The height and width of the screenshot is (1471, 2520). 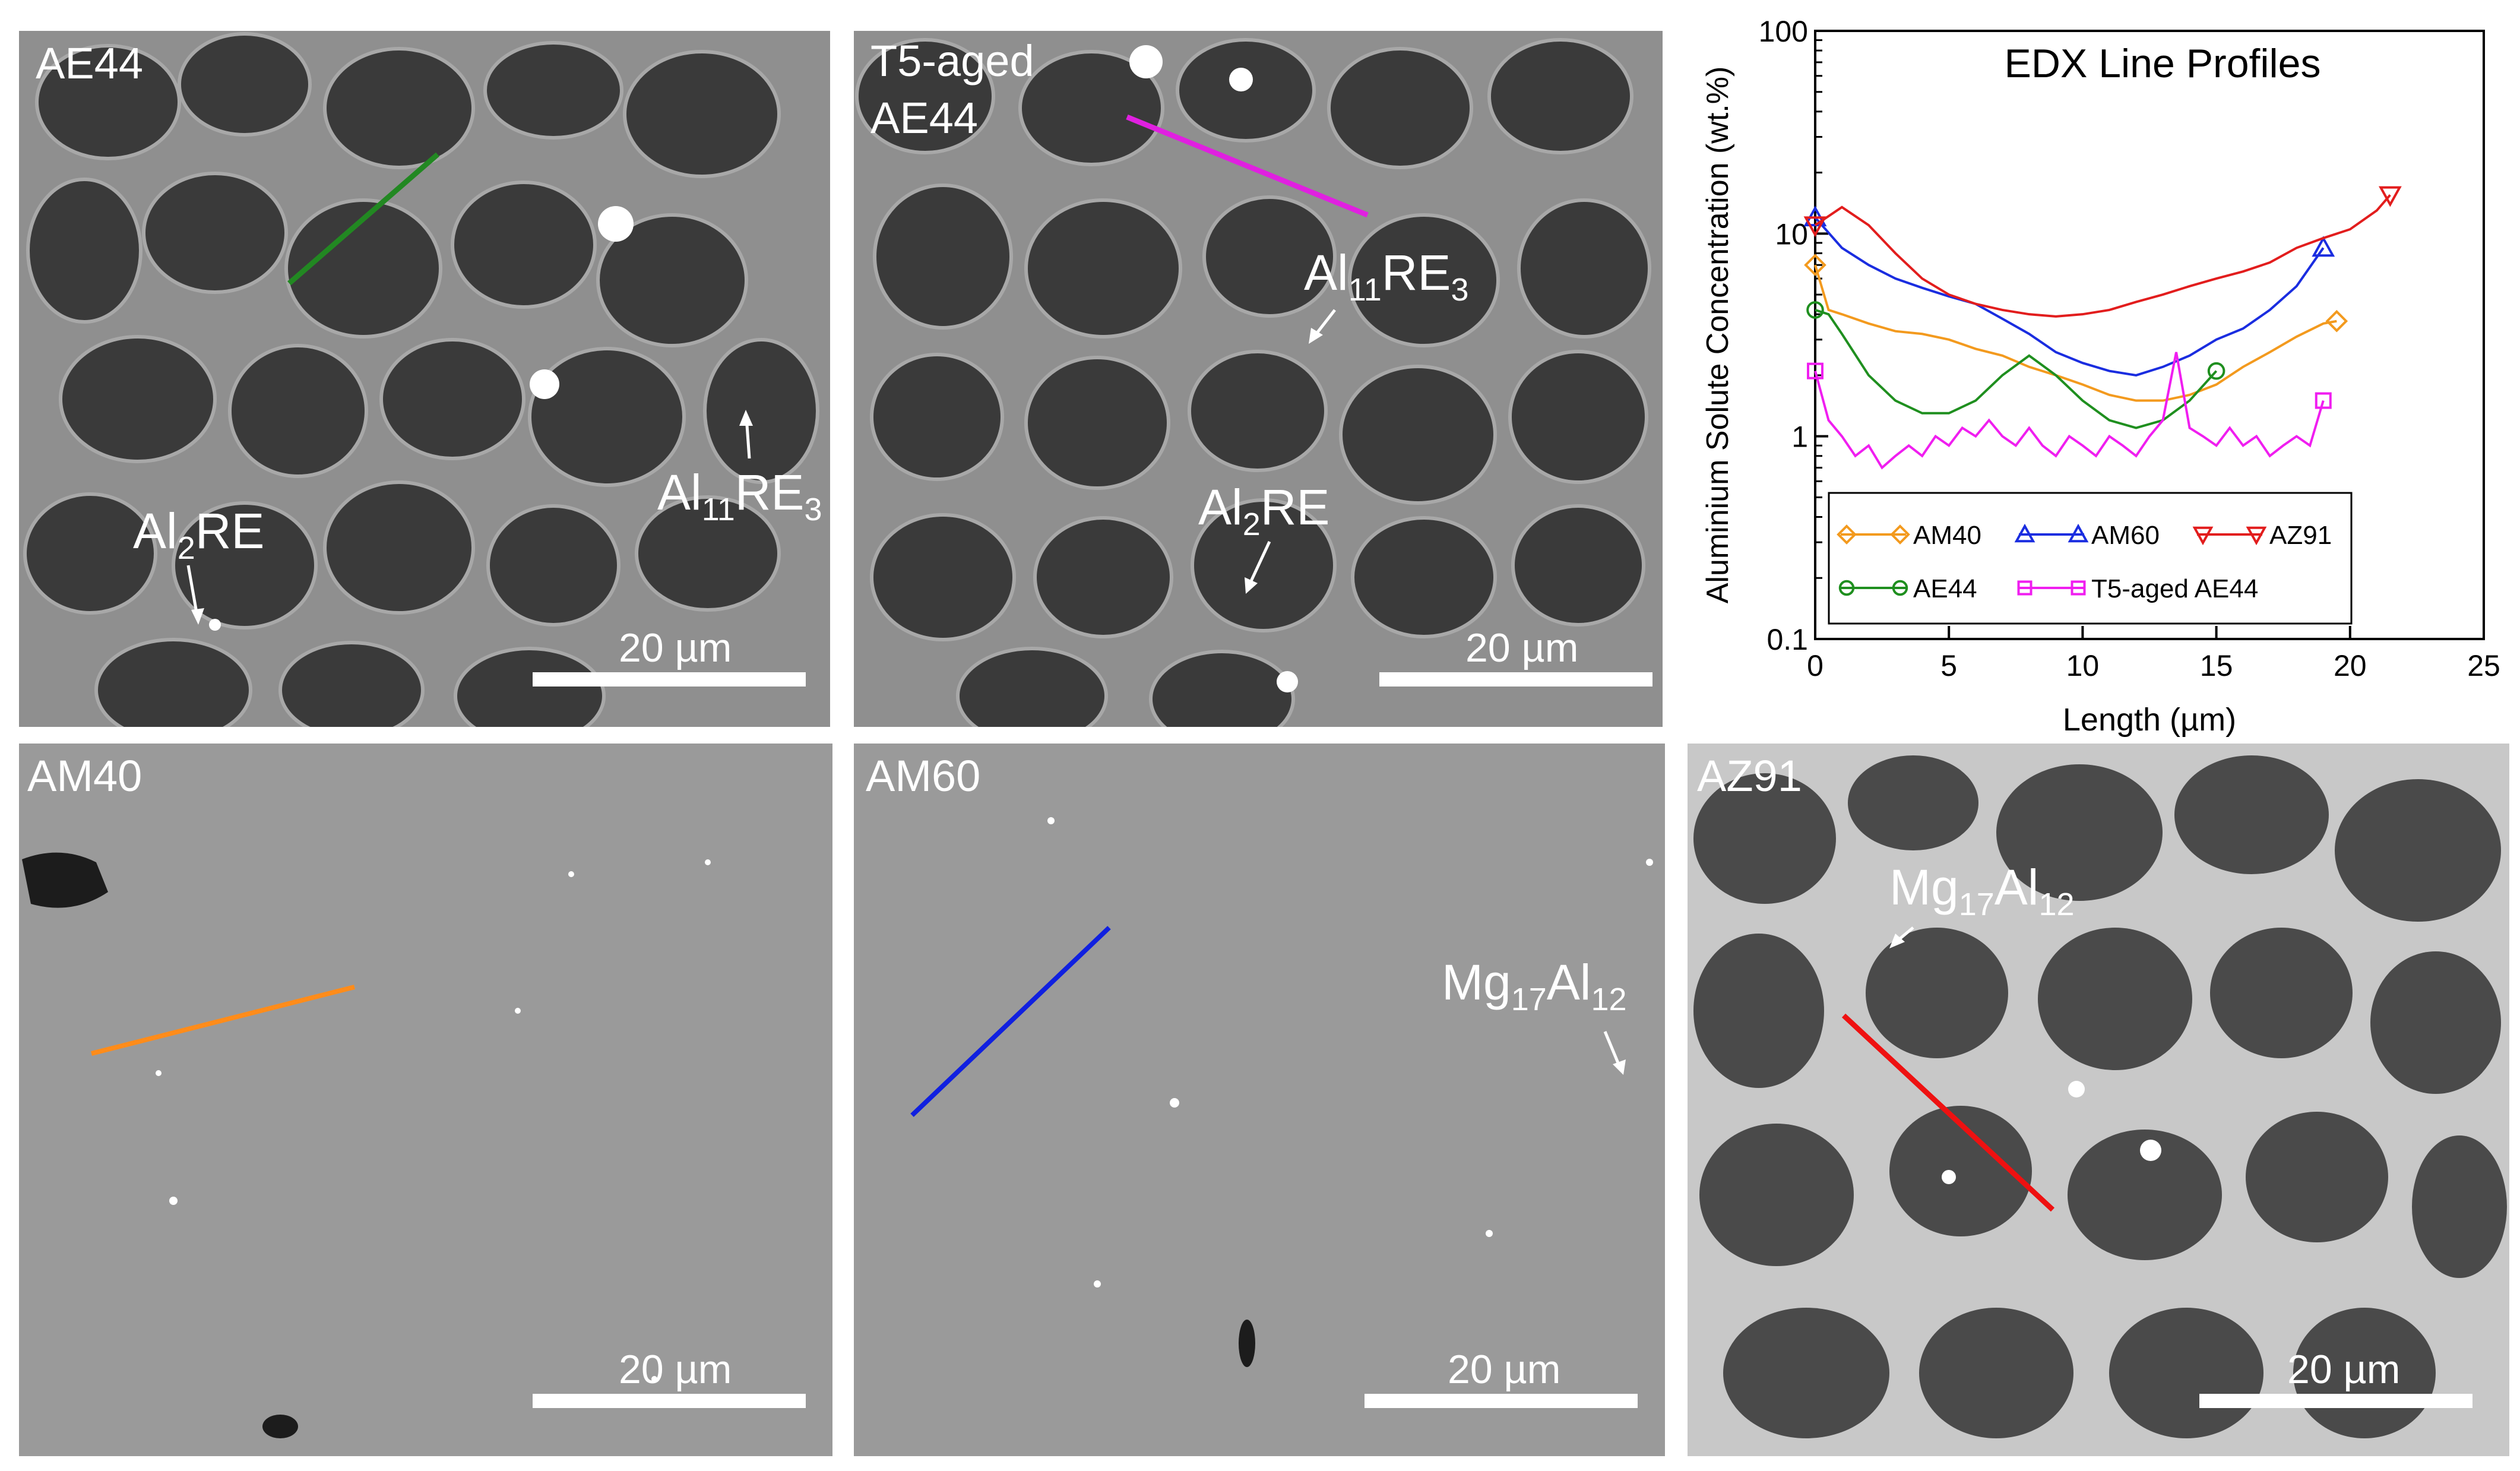 What do you see at coordinates (2163, 63) in the screenshot?
I see `chart-title: EDX Line Profiles` at bounding box center [2163, 63].